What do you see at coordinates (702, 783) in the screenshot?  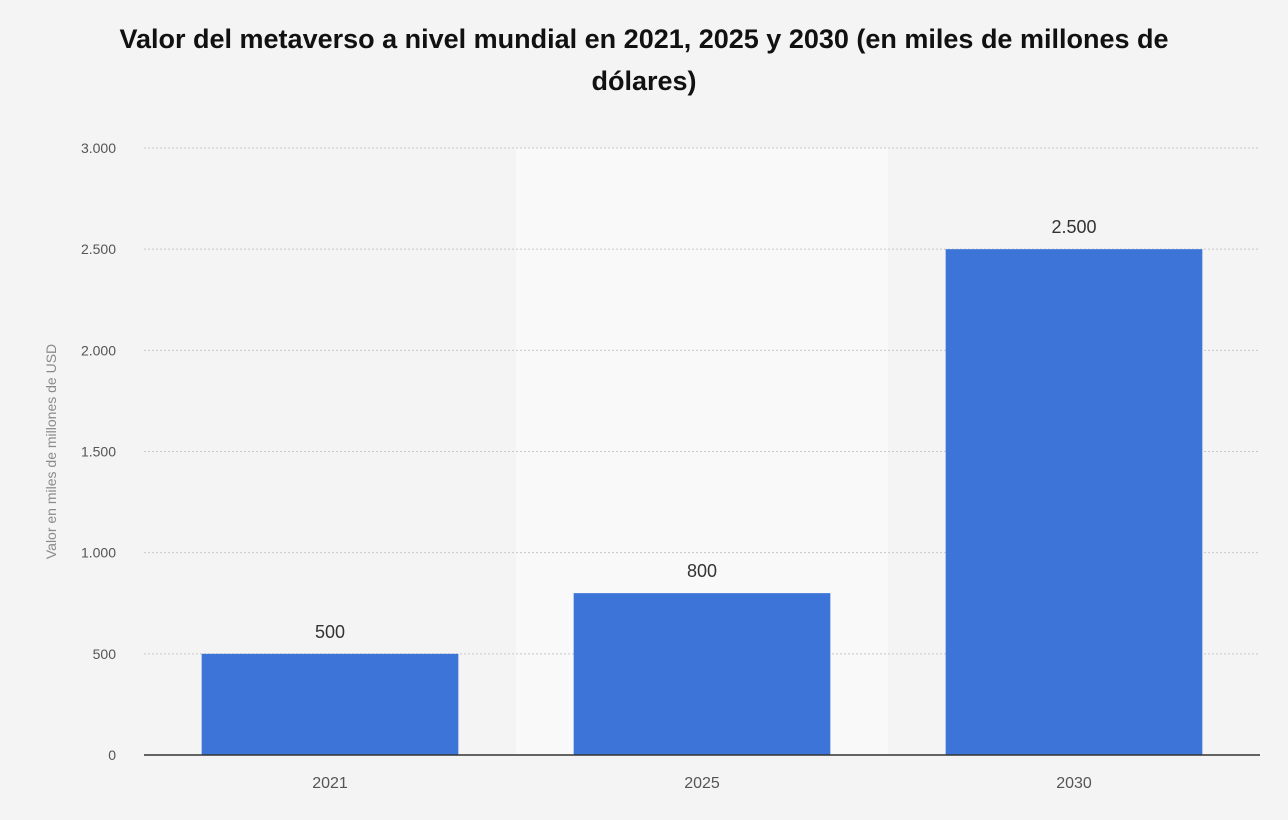 I see `x-tick-label: 2025` at bounding box center [702, 783].